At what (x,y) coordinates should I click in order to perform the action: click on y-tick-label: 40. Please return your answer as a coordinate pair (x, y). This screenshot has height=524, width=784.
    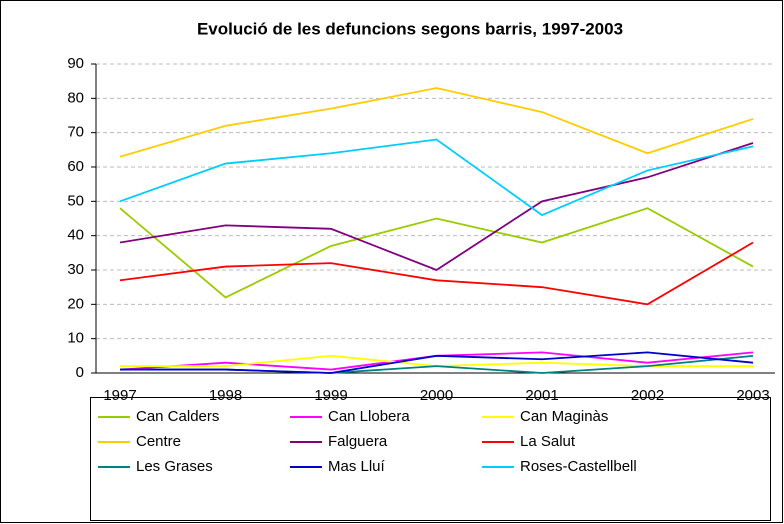
    Looking at the image, I should click on (75, 235).